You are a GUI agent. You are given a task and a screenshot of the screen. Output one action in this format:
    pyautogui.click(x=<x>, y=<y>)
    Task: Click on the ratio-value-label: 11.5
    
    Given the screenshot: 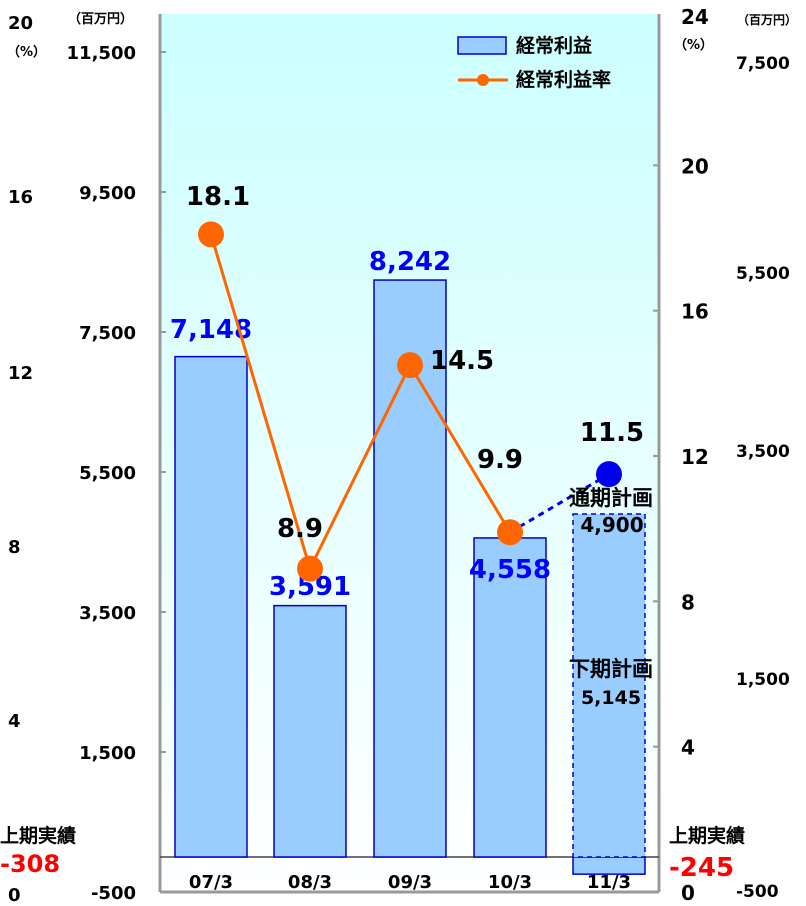 What is the action you would take?
    pyautogui.click(x=612, y=433)
    